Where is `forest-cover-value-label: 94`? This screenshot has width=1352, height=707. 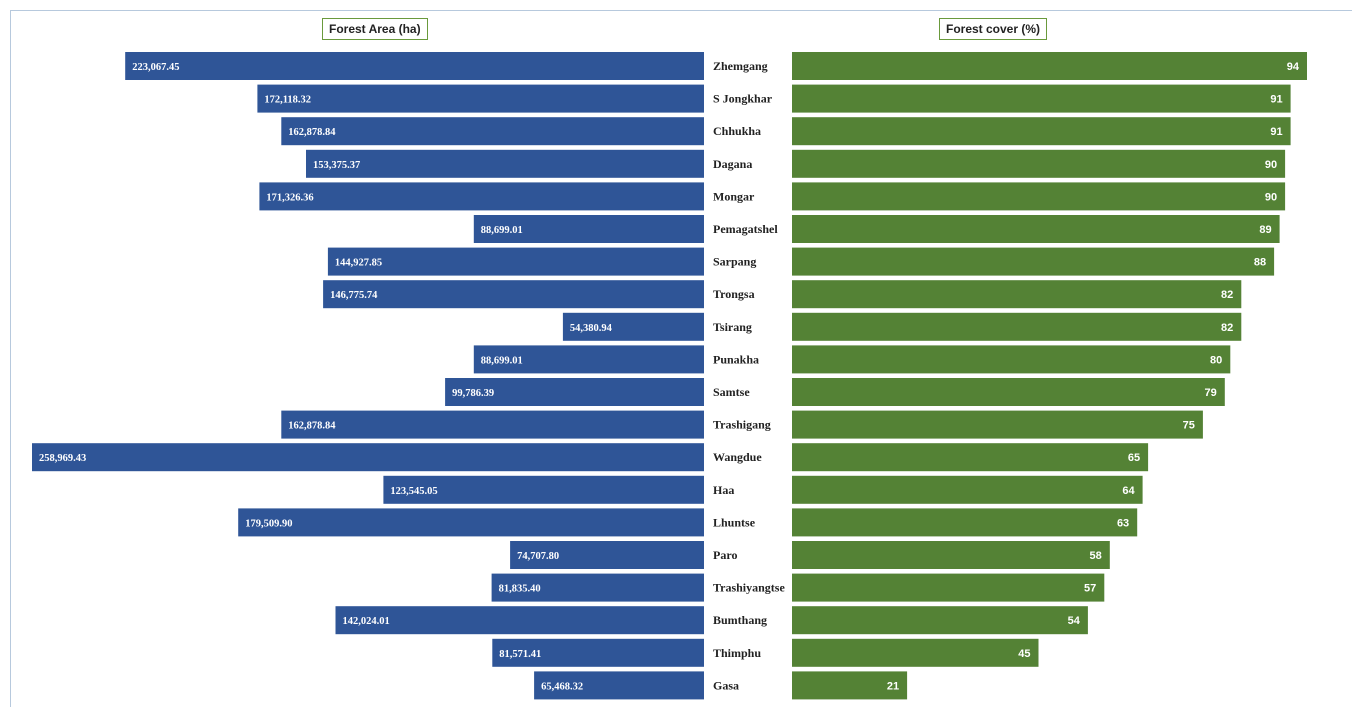
forest-cover-value-label: 94 is located at coordinates (1293, 67).